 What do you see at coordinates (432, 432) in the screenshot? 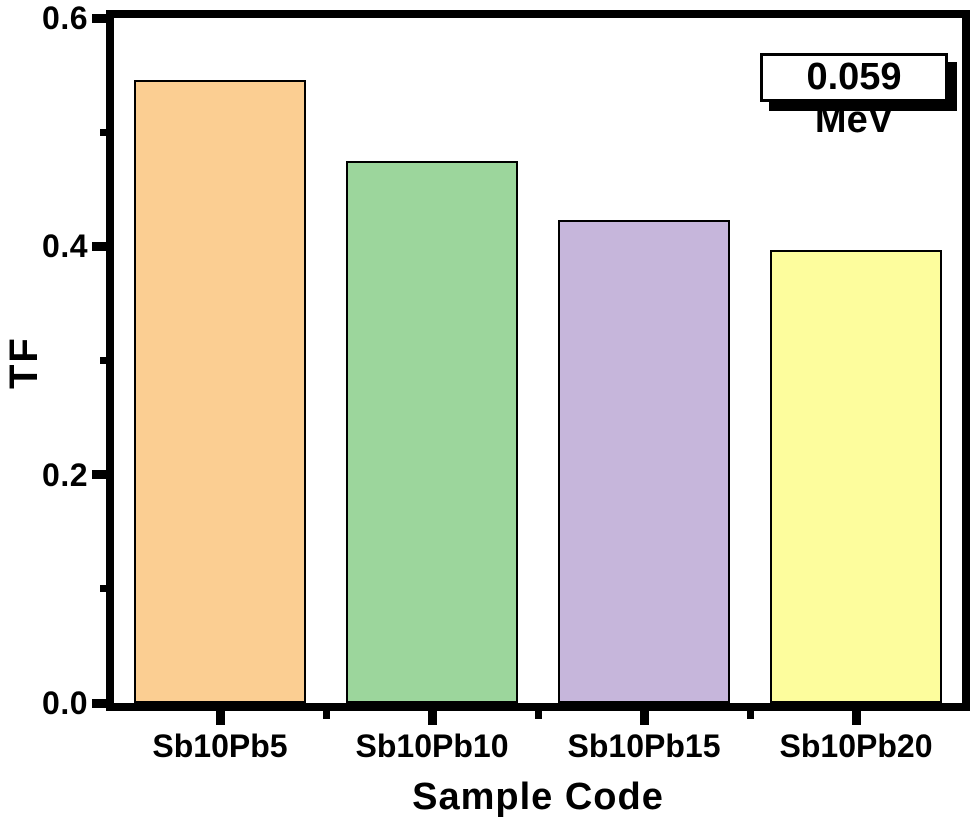
I see `bar-sb10pb10` at bounding box center [432, 432].